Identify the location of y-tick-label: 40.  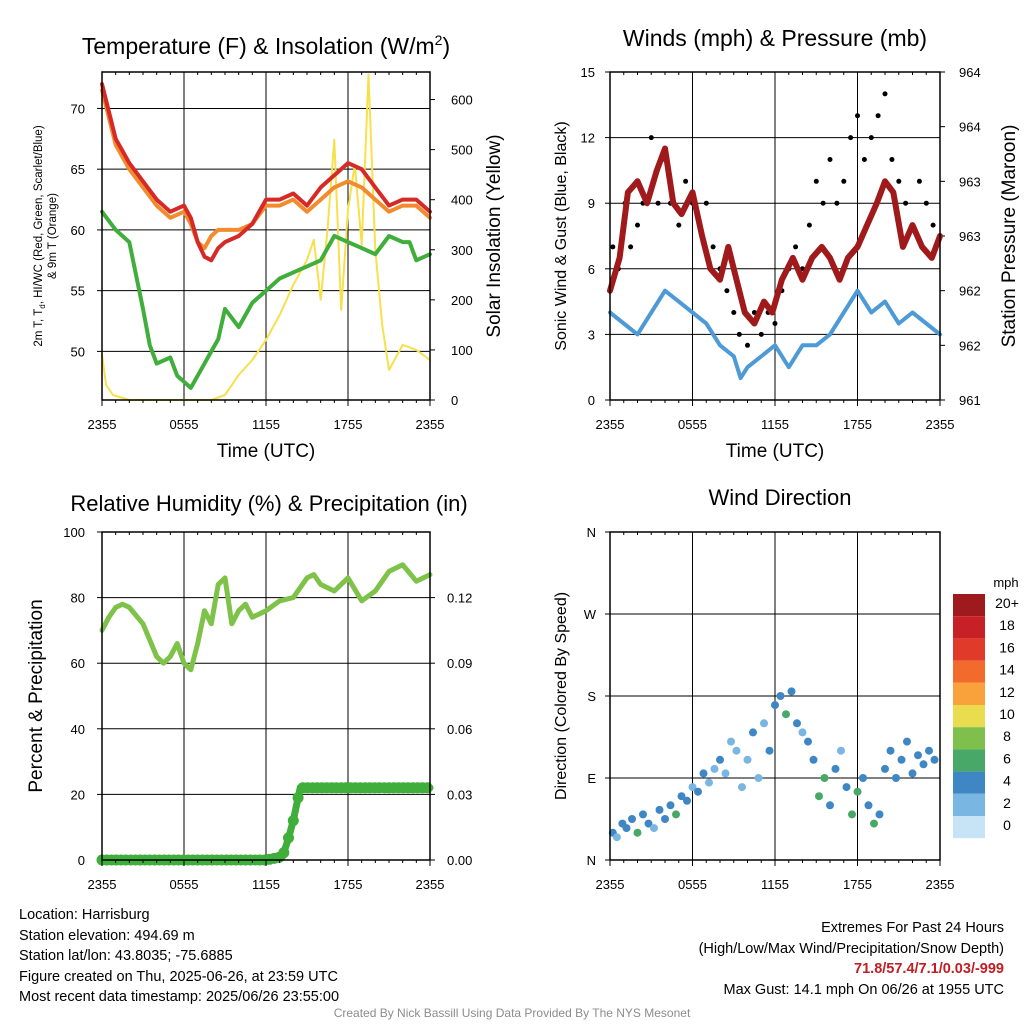
(78, 729).